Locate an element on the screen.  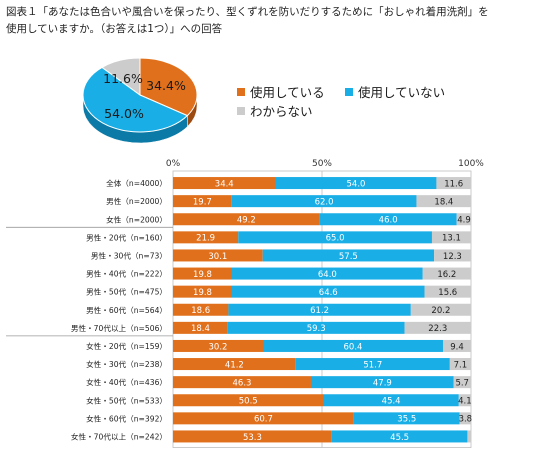
value-label-5-0: 19.8 is located at coordinates (202, 275).